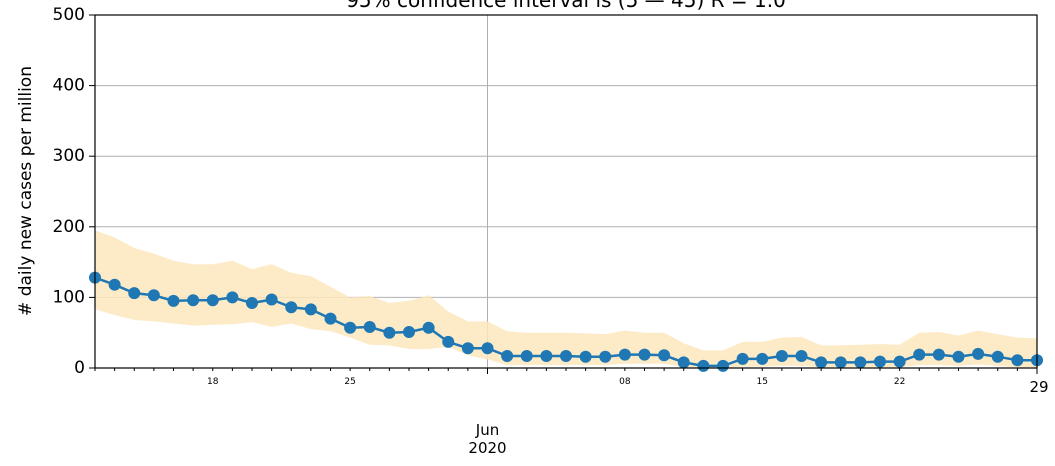 This screenshot has height=466, width=1055. Describe the element at coordinates (69, 156) in the screenshot. I see `y-tick-label: 300` at that location.